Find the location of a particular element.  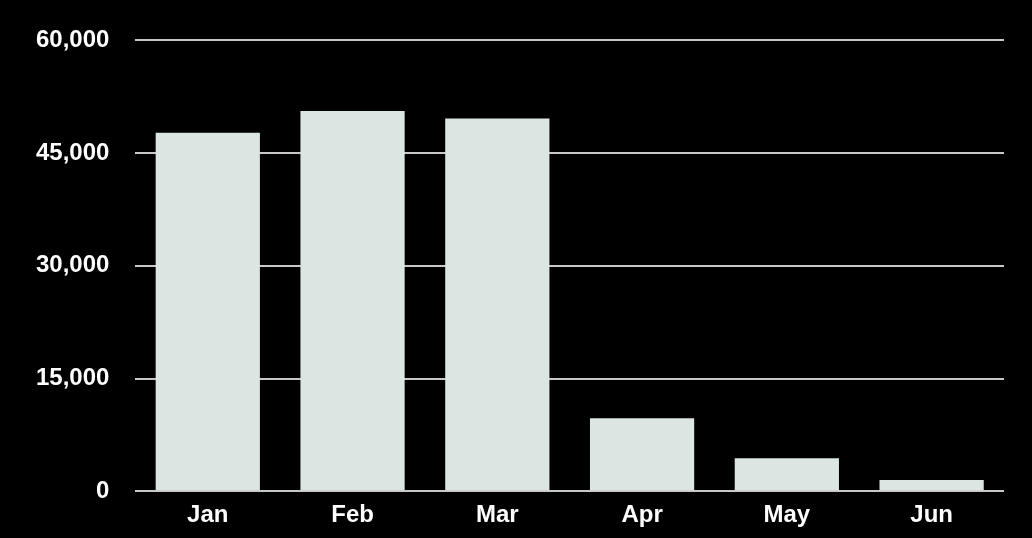

y-tick-label: 30,000 is located at coordinates (73, 264).